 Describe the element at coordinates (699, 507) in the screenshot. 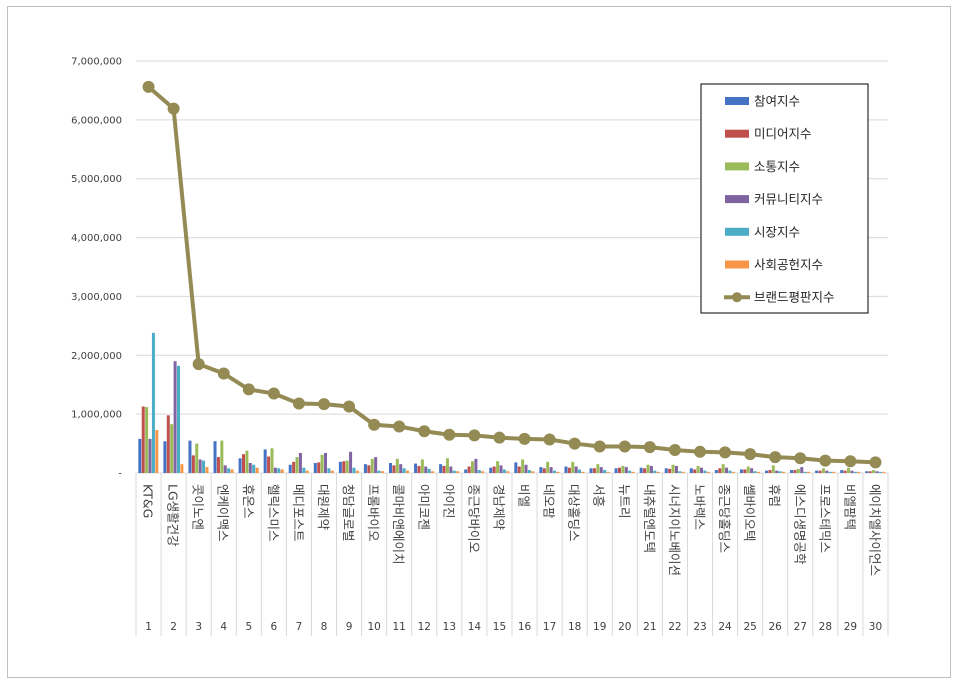

I see `category-label: 노바렉스` at that location.